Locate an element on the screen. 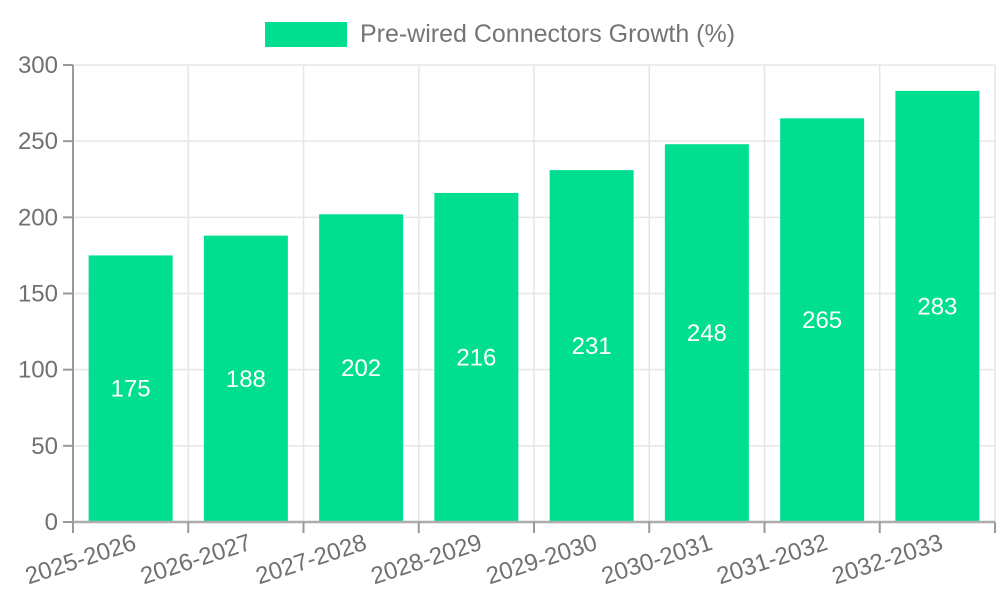 The height and width of the screenshot is (600, 1000). bar-value-label: 231 is located at coordinates (592, 346).